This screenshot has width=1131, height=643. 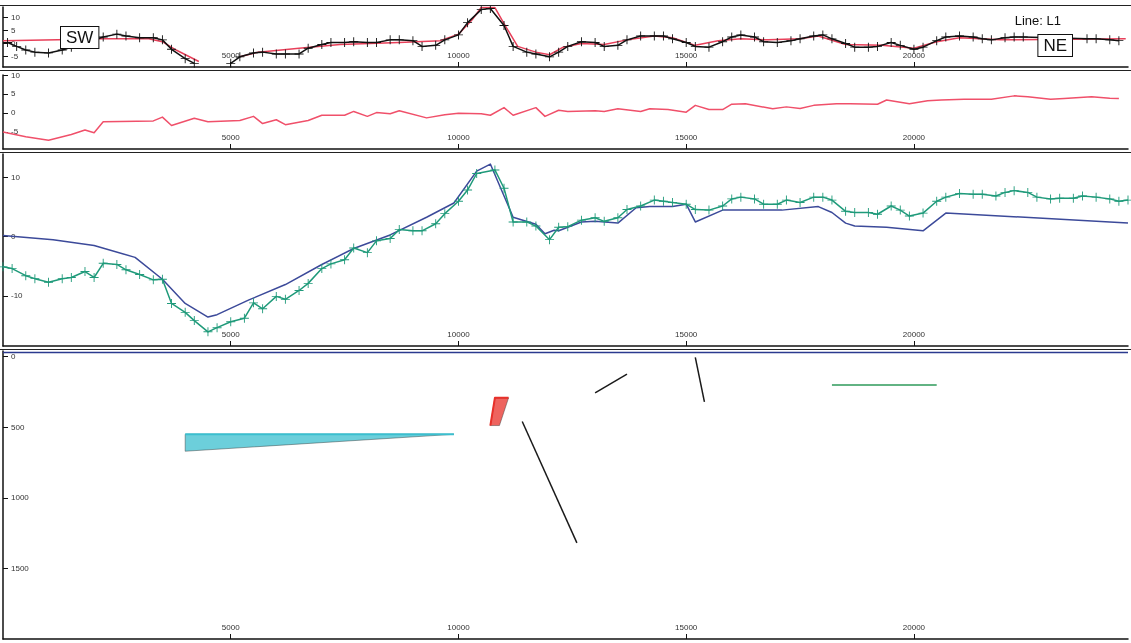 I want to click on y-tick-label: 500, so click(x=18, y=427).